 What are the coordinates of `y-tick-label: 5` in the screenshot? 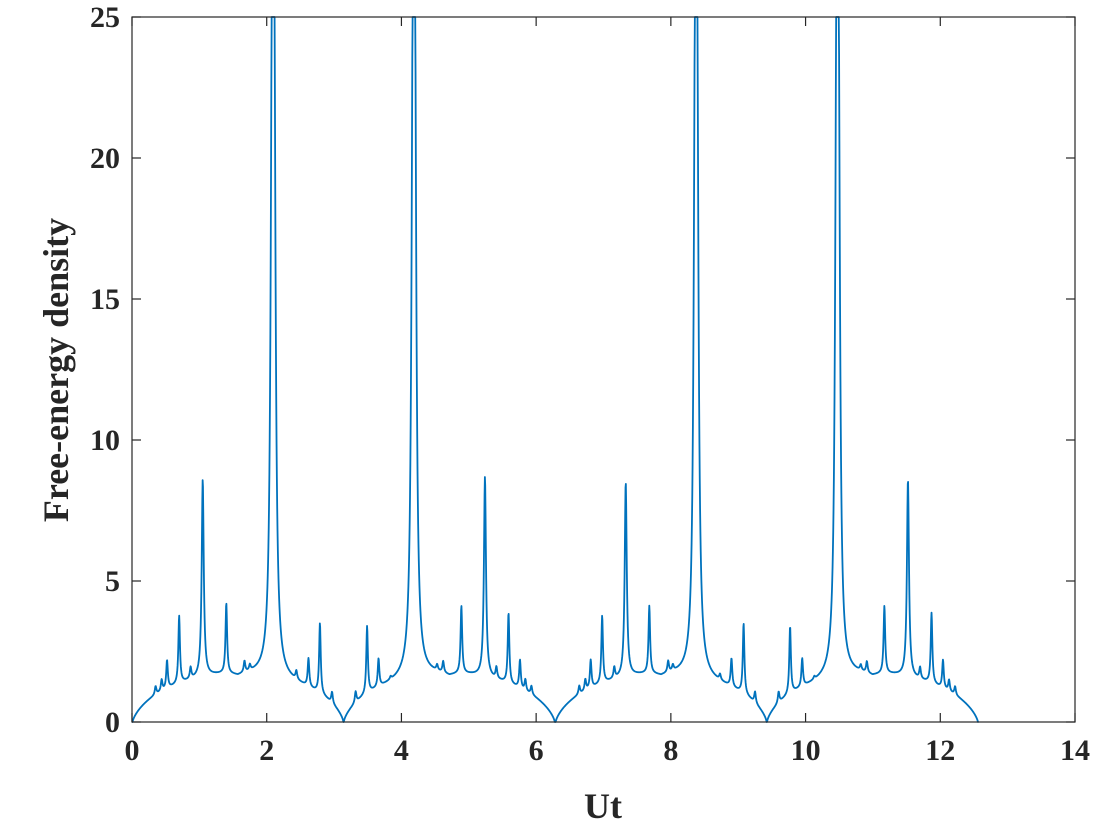 It's located at (112, 581).